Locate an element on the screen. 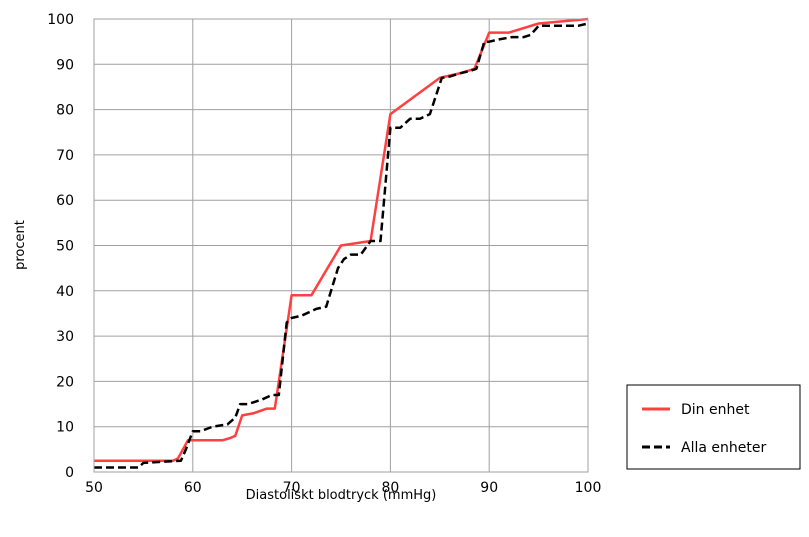 This screenshot has width=809, height=537. x-tick-label: 100 is located at coordinates (588, 488).